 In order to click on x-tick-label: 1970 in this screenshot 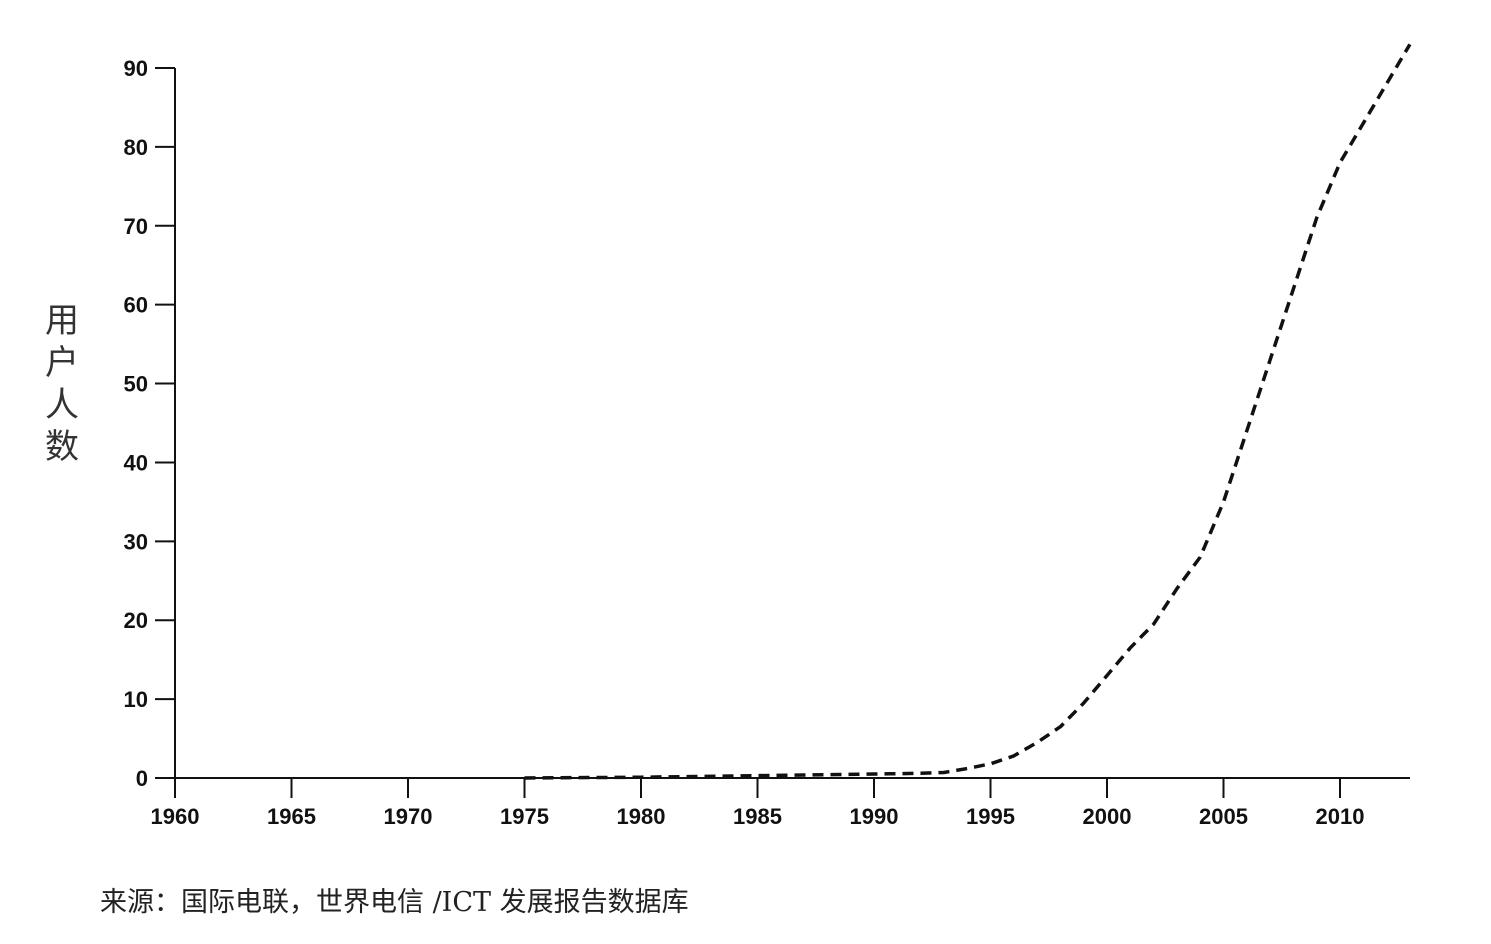, I will do `click(408, 816)`.